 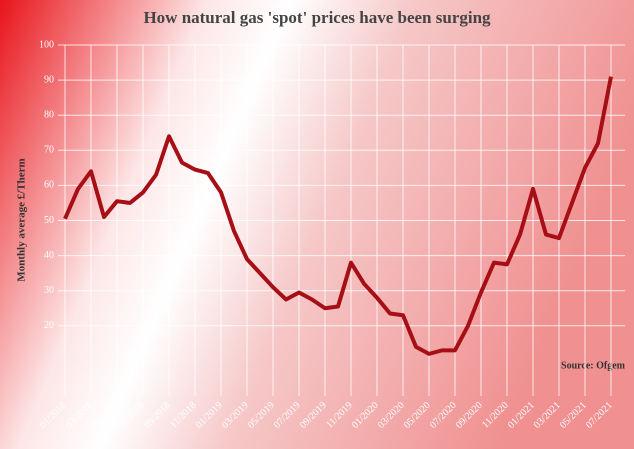 I want to click on y-tick-label: 30, so click(x=49, y=290).